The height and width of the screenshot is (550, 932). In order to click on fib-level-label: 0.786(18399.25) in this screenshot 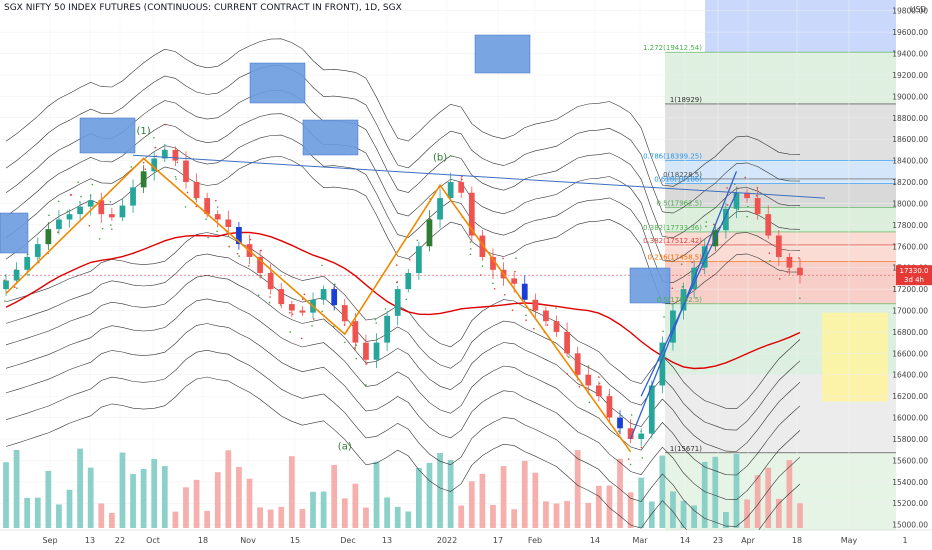, I will do `click(672, 157)`.